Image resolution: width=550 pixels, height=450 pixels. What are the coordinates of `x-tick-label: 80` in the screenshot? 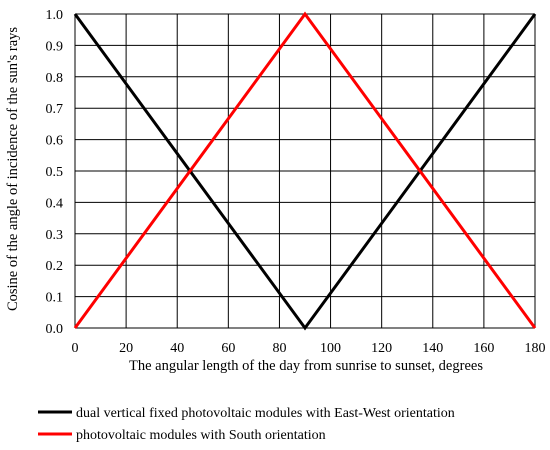 It's located at (279, 348).